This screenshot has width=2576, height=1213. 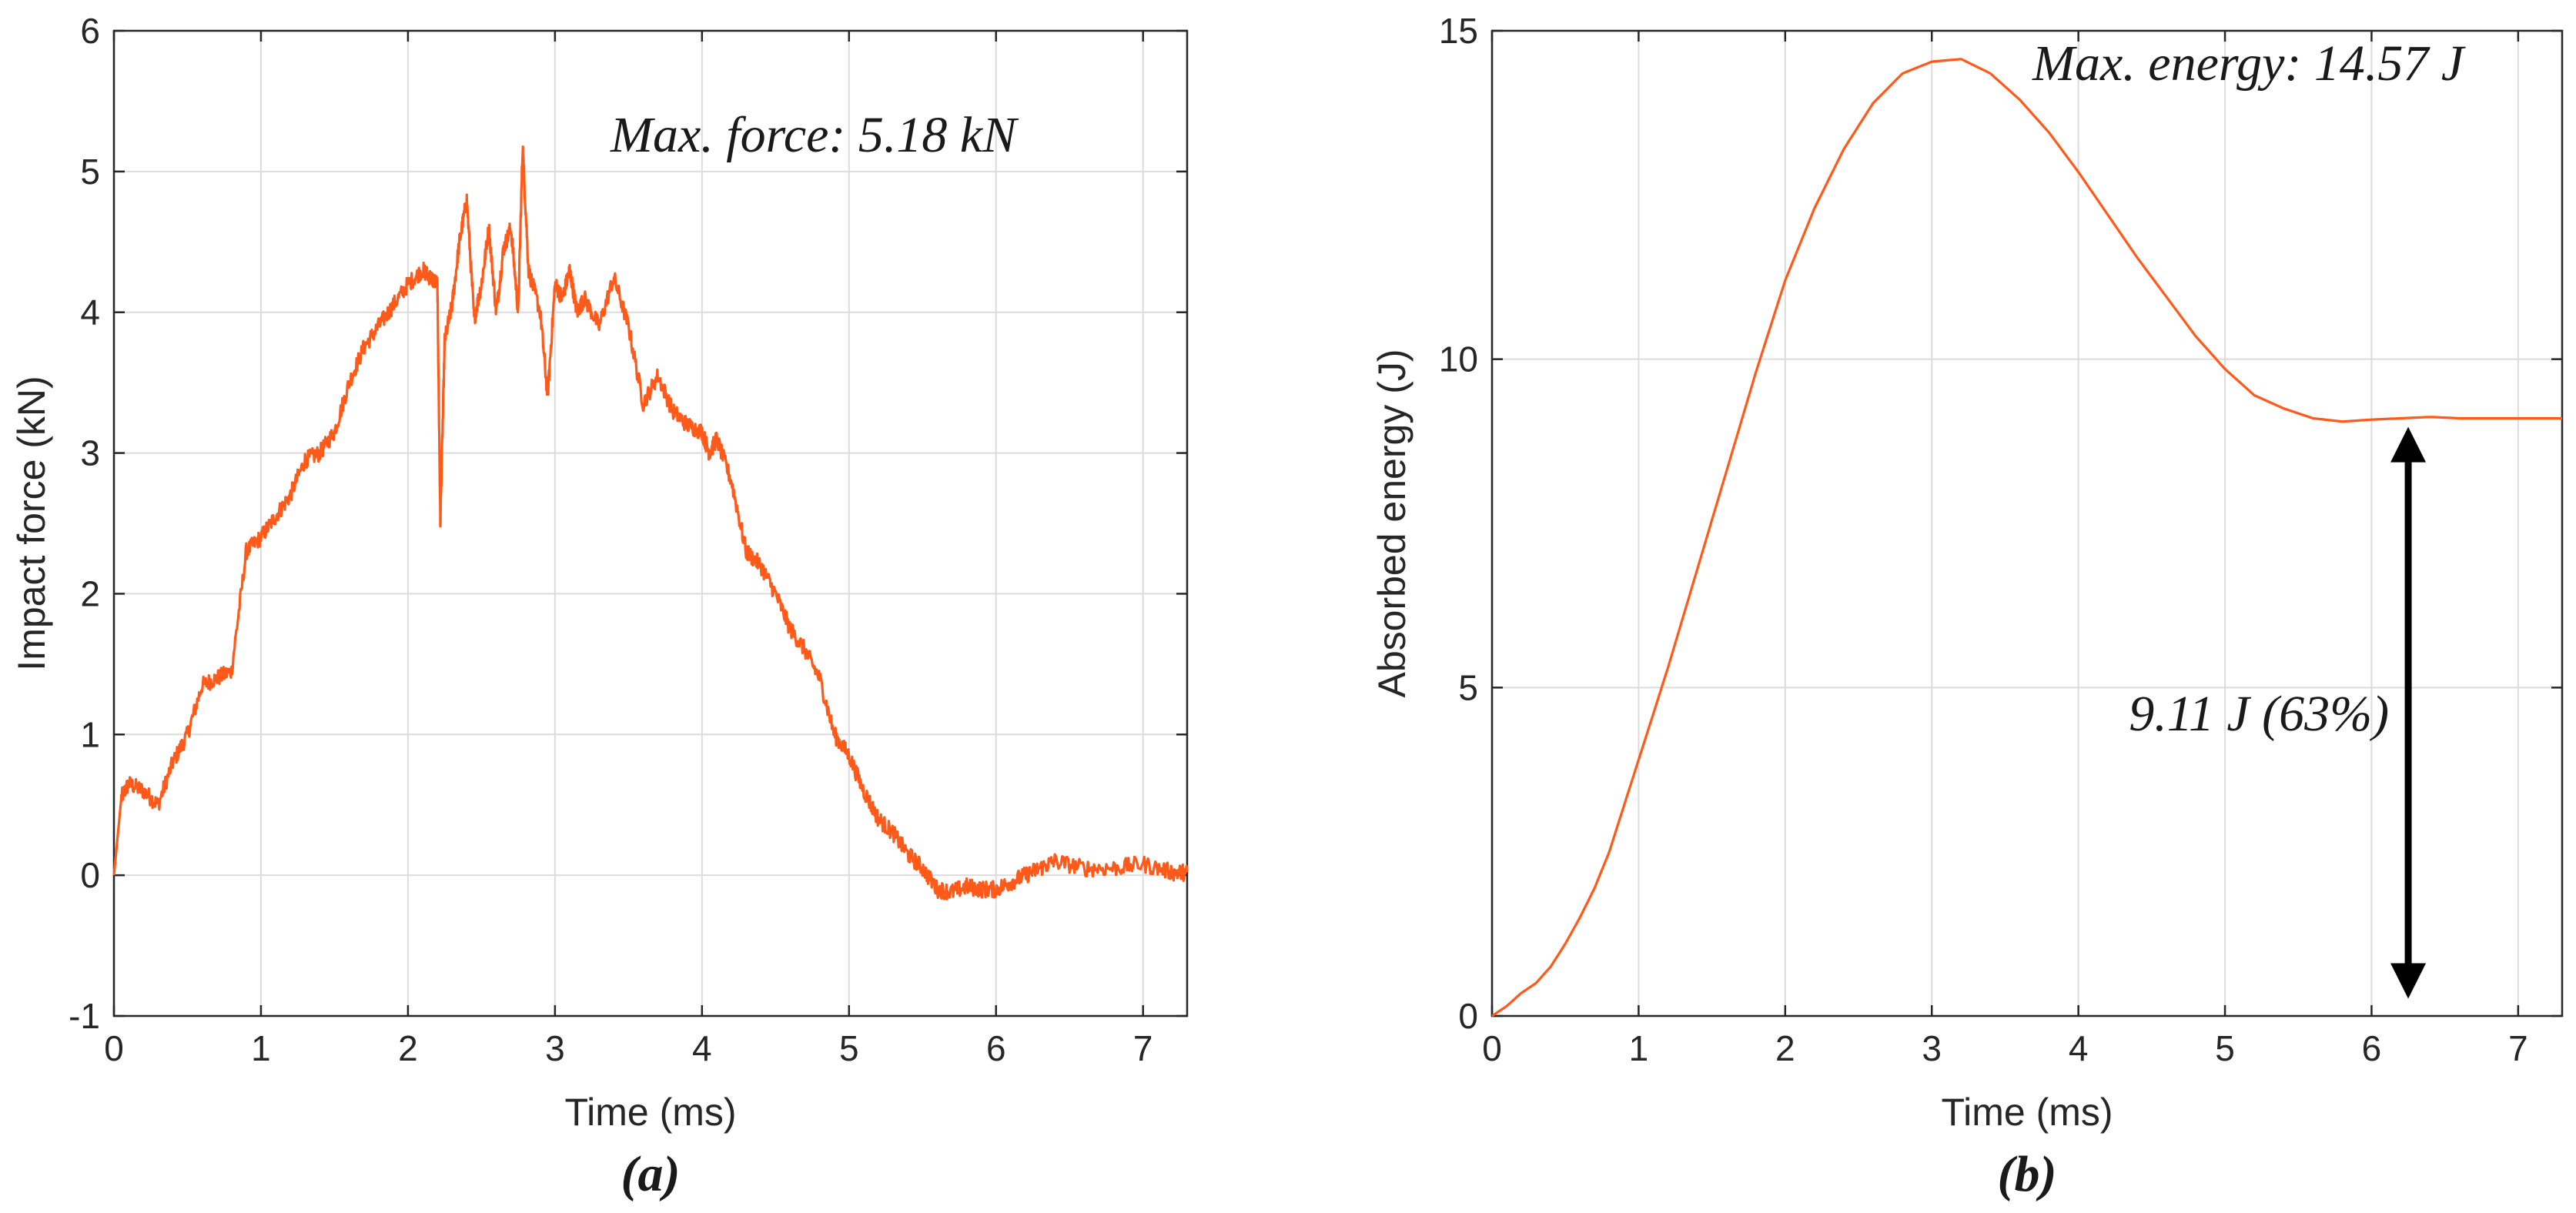 What do you see at coordinates (90, 734) in the screenshot?
I see `y-tick-label: 1` at bounding box center [90, 734].